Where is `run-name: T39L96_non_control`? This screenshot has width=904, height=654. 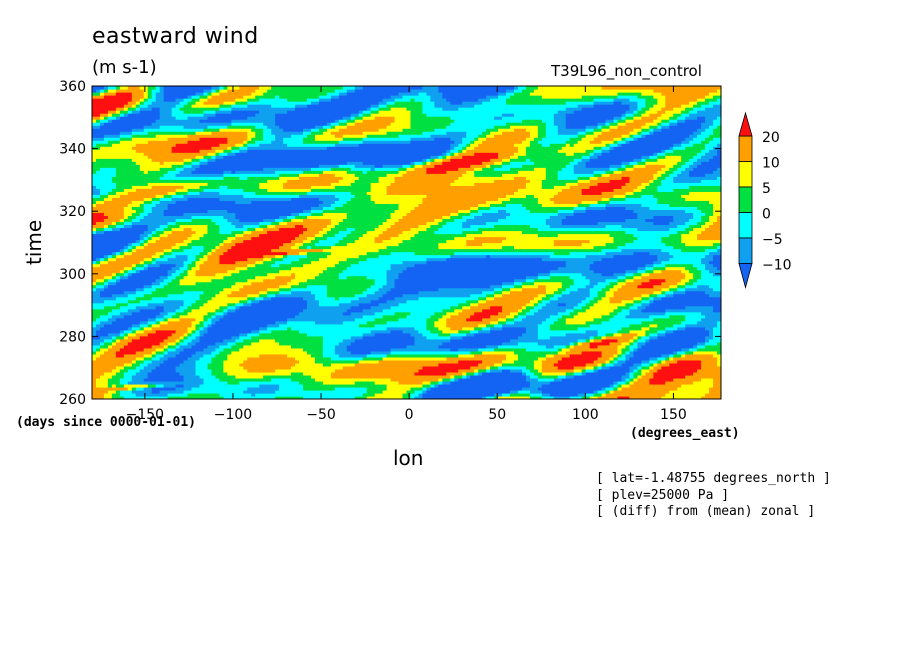 run-name: T39L96_non_control is located at coordinates (626, 71).